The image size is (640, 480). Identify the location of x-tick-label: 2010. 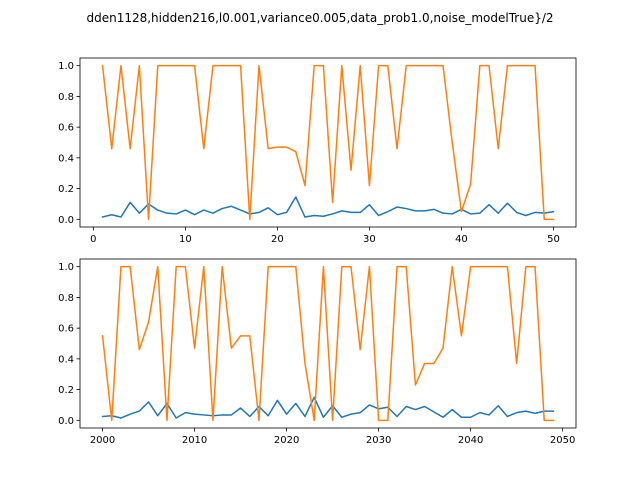
(194, 440).